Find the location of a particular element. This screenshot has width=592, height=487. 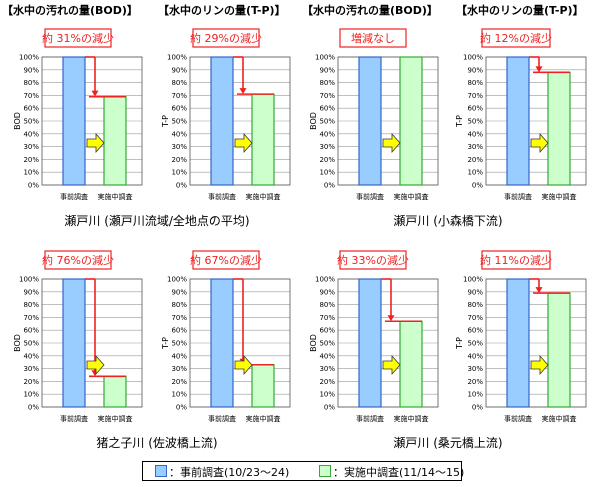

caption-inokogawa-sabashi: 猪之子川 (佐波橋上流) is located at coordinates (157, 443).